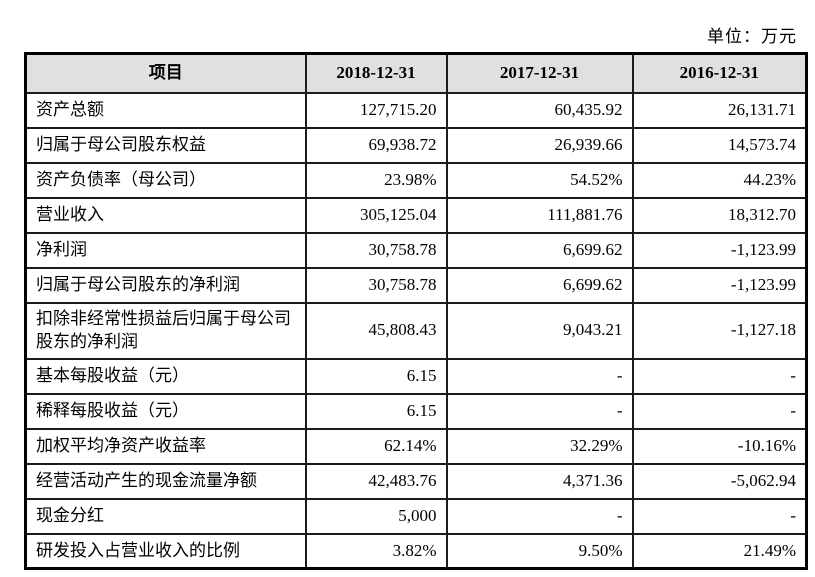 This screenshot has height=577, width=815. I want to click on item-cell: 稀释每股收益（元）, so click(165, 411).